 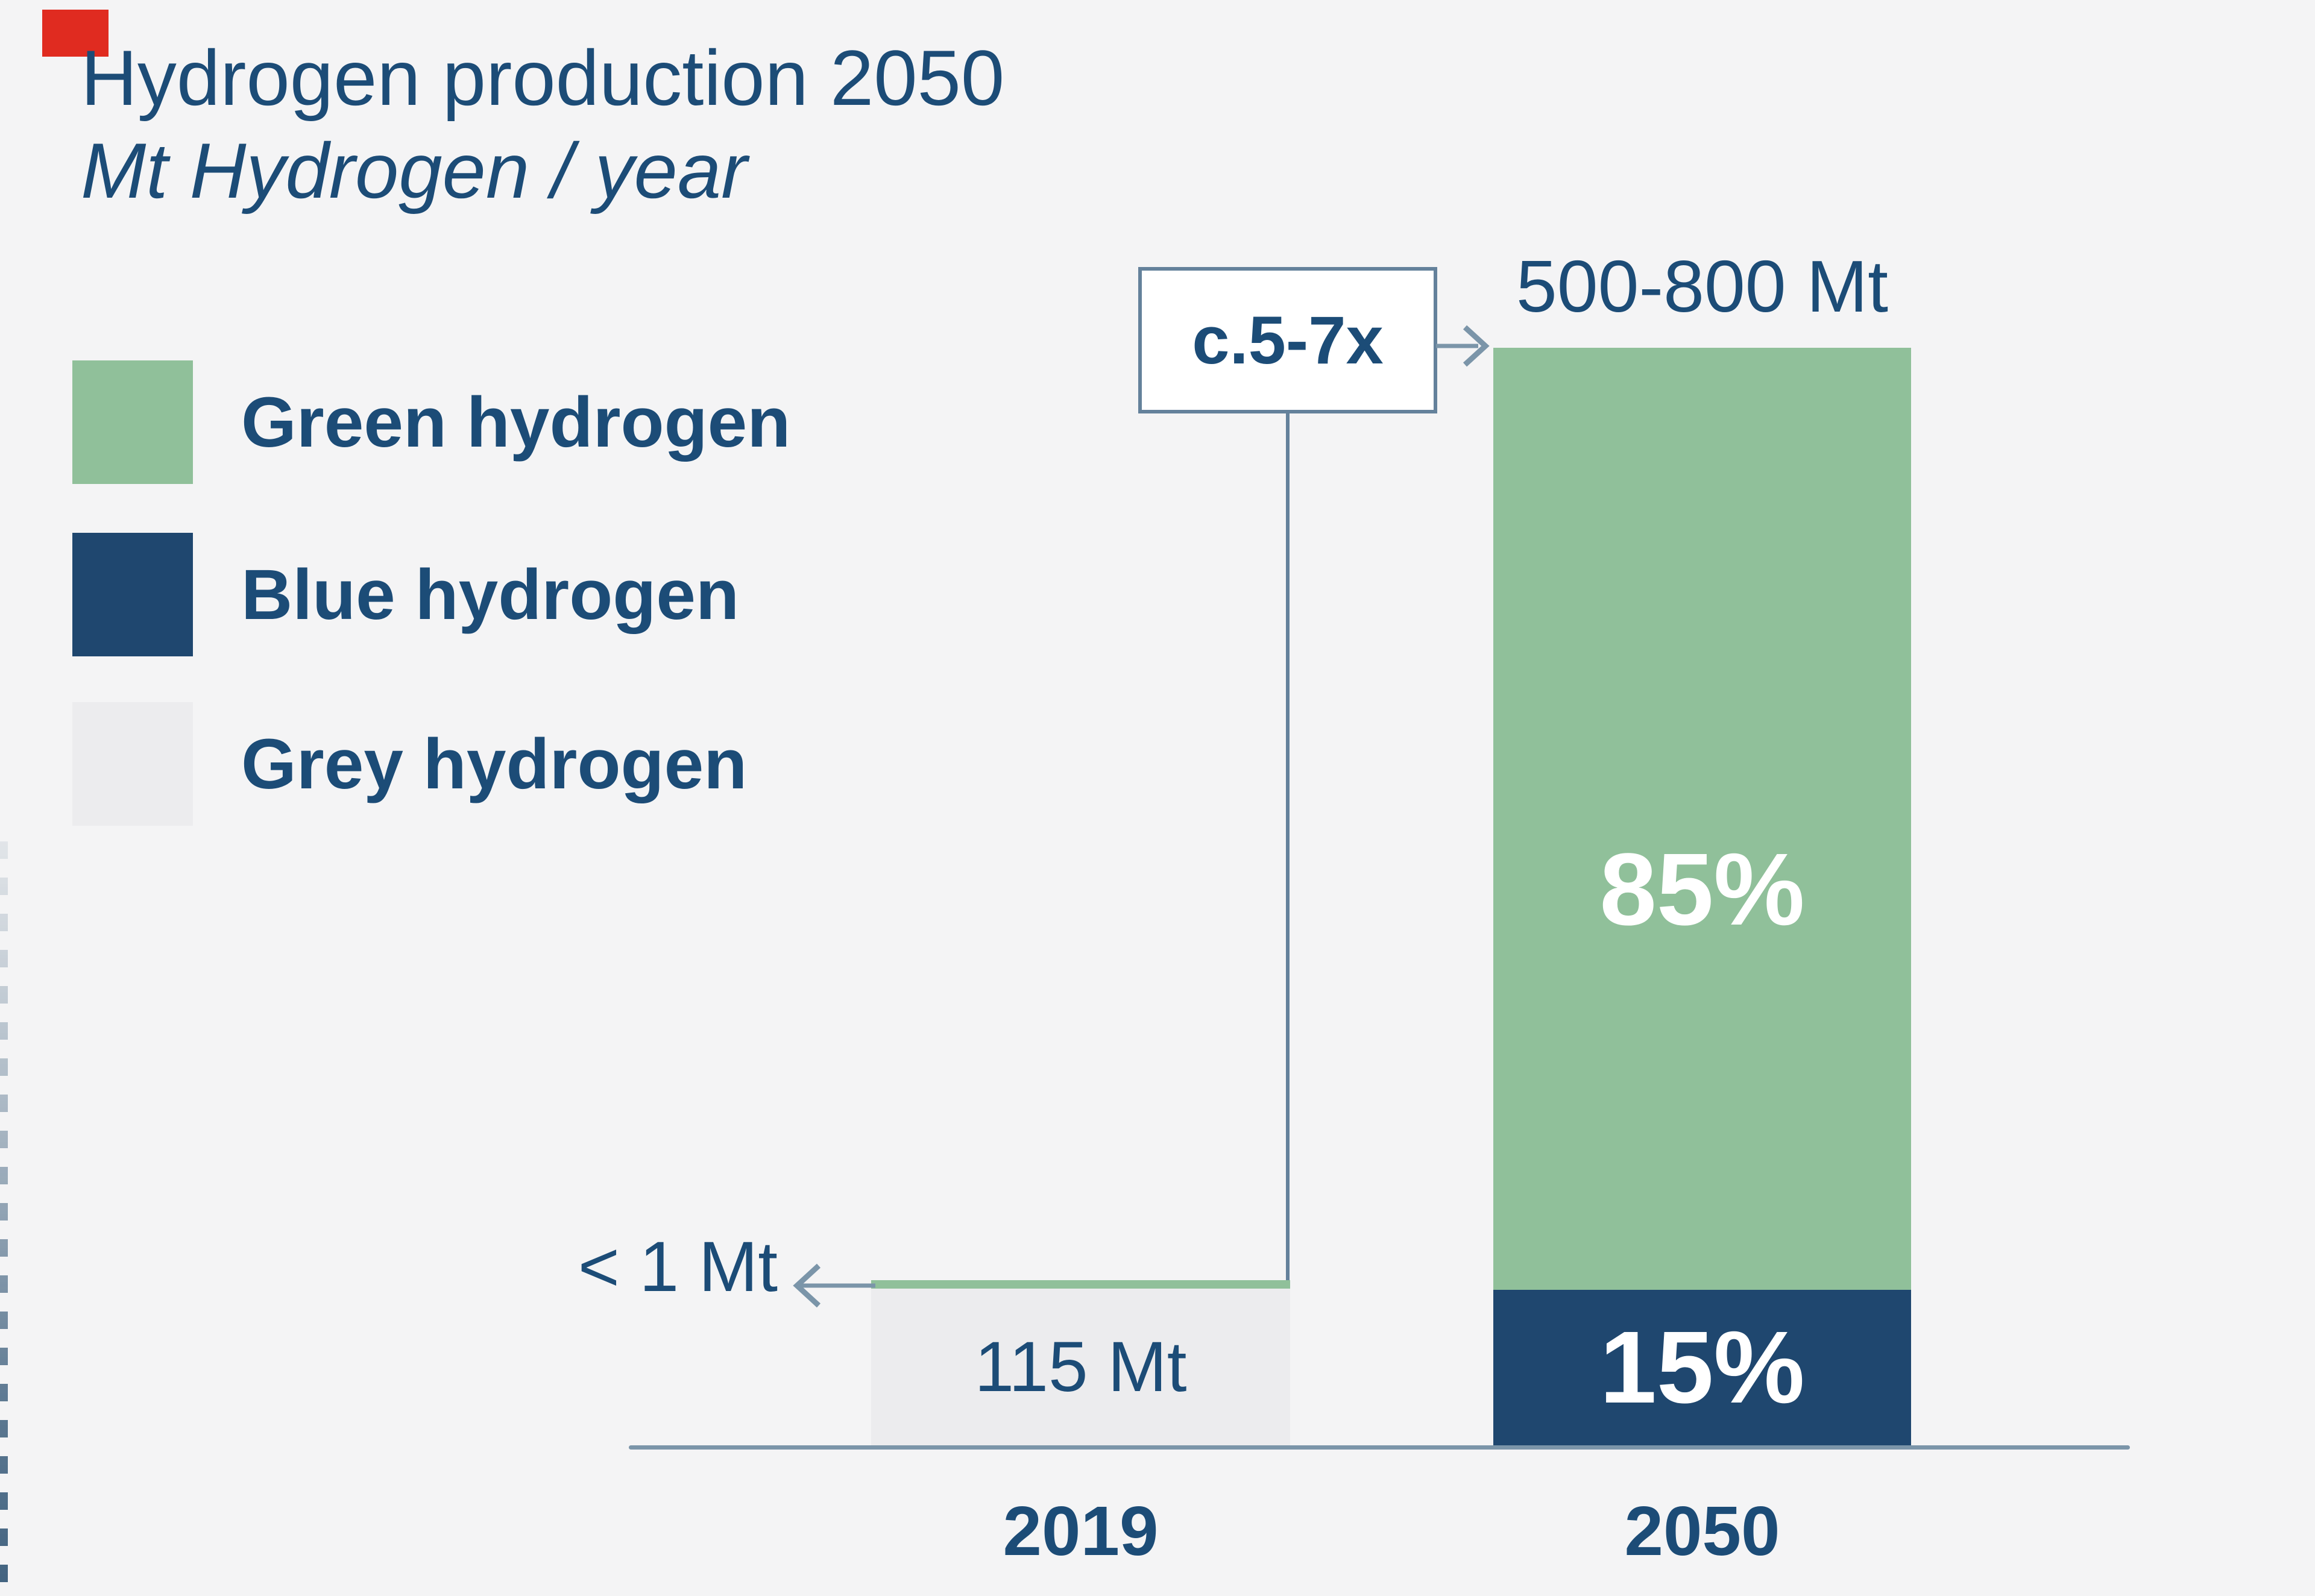 I want to click on legend-label-green: Green hydrogen, so click(x=516, y=422).